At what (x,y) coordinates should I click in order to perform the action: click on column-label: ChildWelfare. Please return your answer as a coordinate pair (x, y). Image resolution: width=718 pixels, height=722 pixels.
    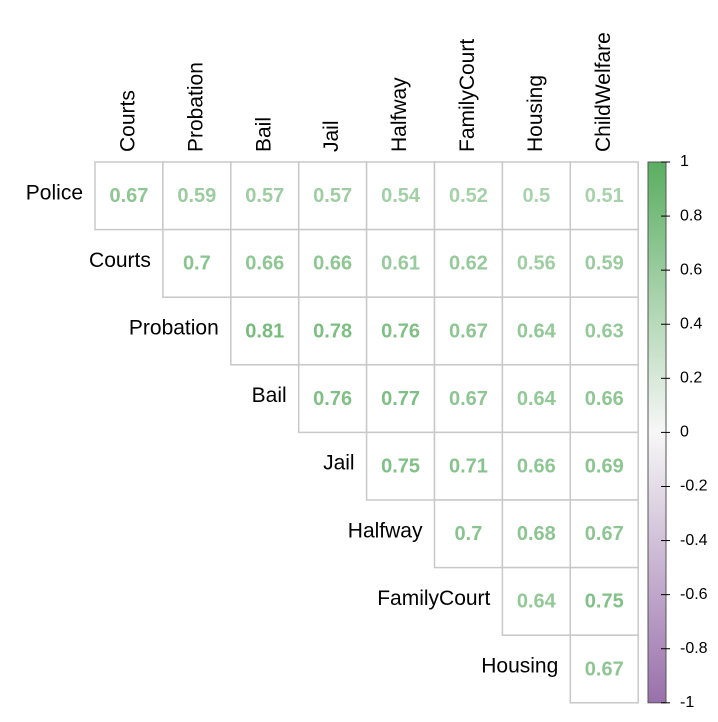
    Looking at the image, I should click on (603, 92).